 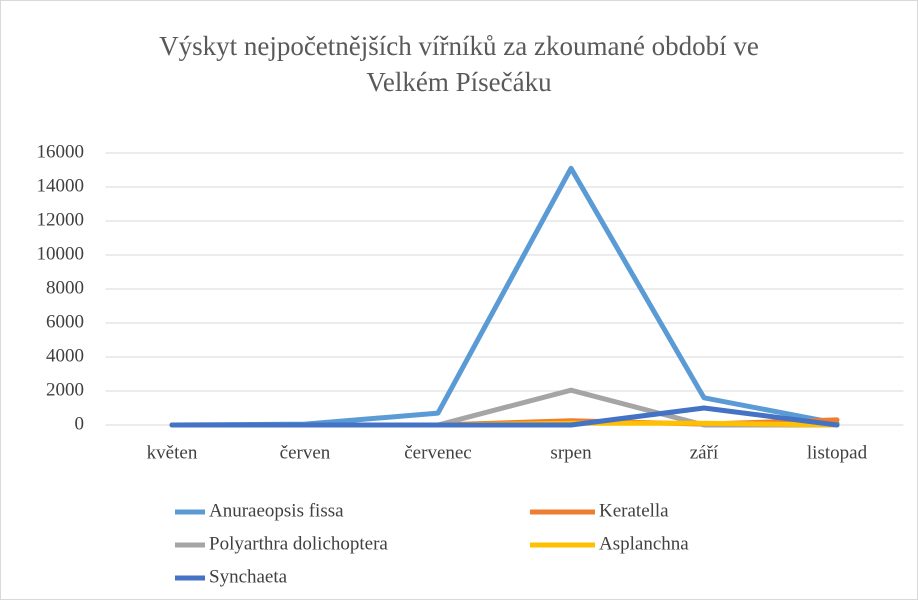 What do you see at coordinates (61, 151) in the screenshot?
I see `y-tick-label: 16000` at bounding box center [61, 151].